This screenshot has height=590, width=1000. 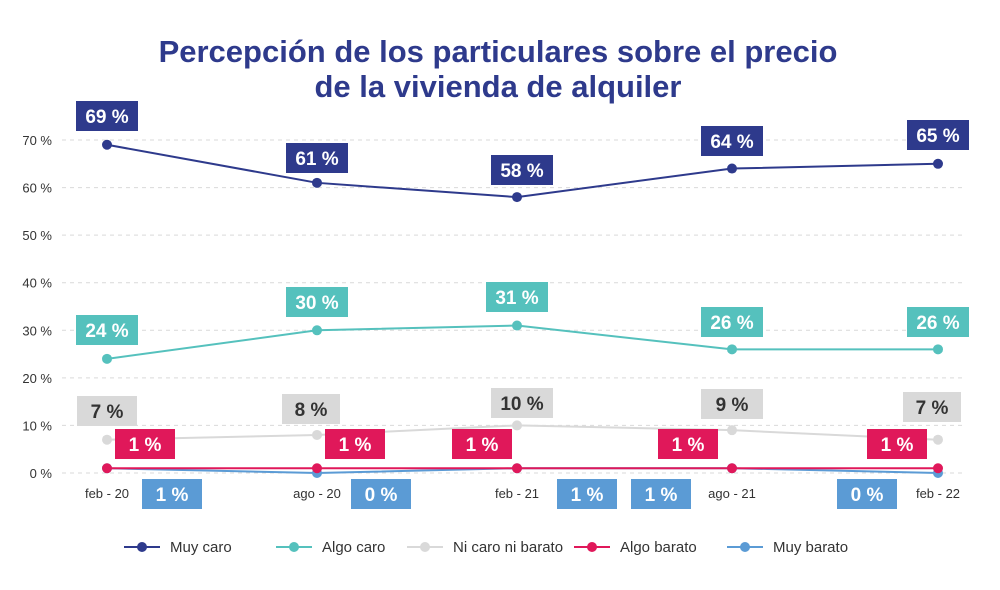 I want to click on legend-label: Muy barato, so click(x=810, y=547).